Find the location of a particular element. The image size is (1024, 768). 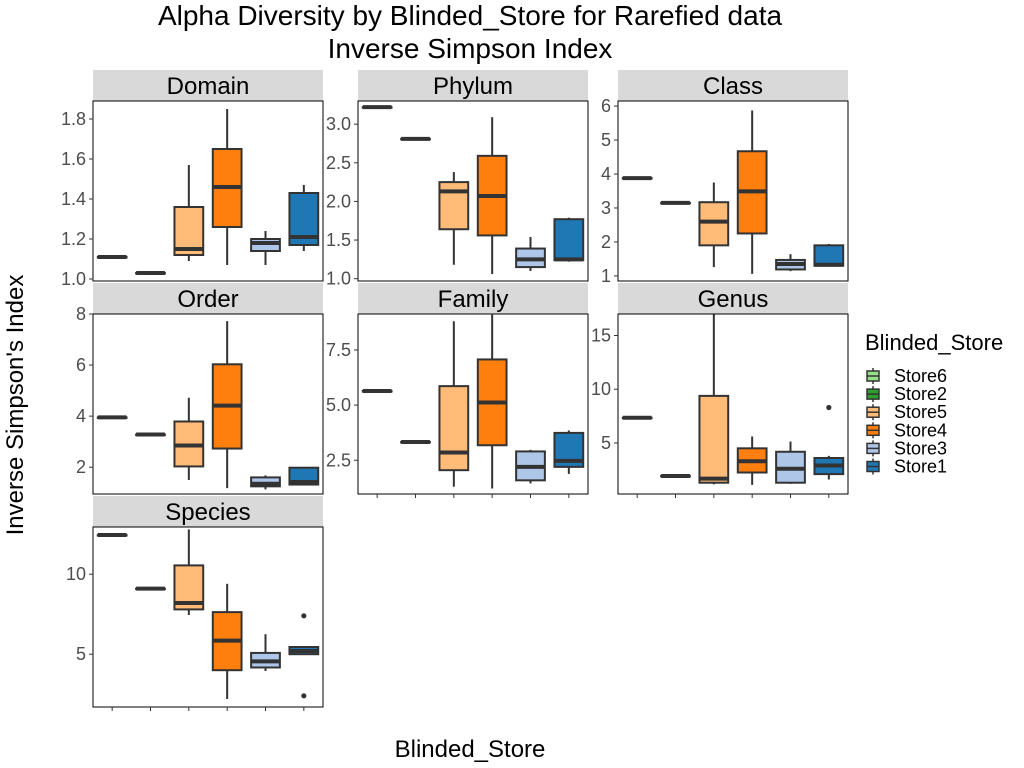

plot-area-class is located at coordinates (733, 191).